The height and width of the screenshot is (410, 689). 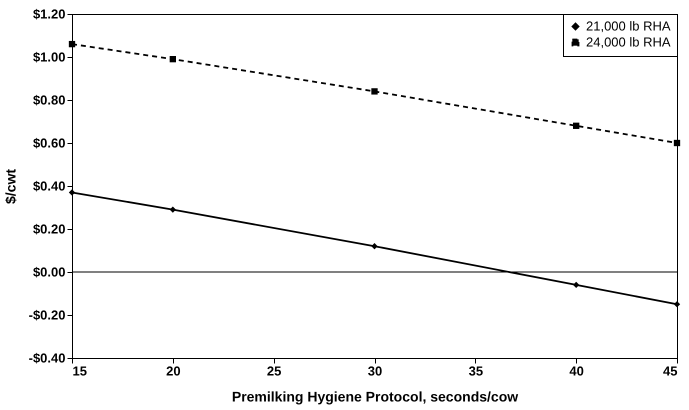 What do you see at coordinates (79, 371) in the screenshot?
I see `x-tick-label: 15` at bounding box center [79, 371].